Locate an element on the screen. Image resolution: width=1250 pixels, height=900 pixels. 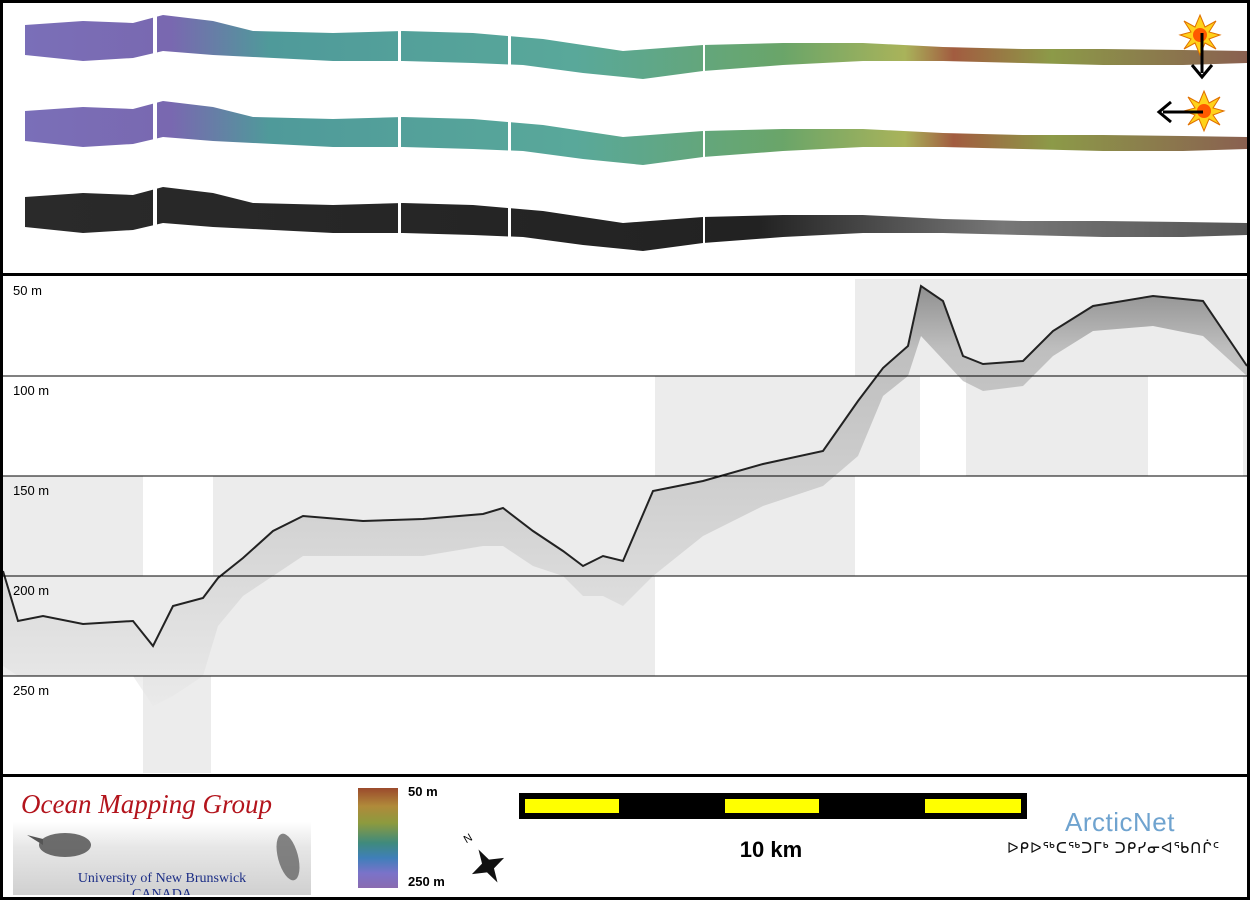
colorbar-top-label: 50 m is located at coordinates (423, 791).